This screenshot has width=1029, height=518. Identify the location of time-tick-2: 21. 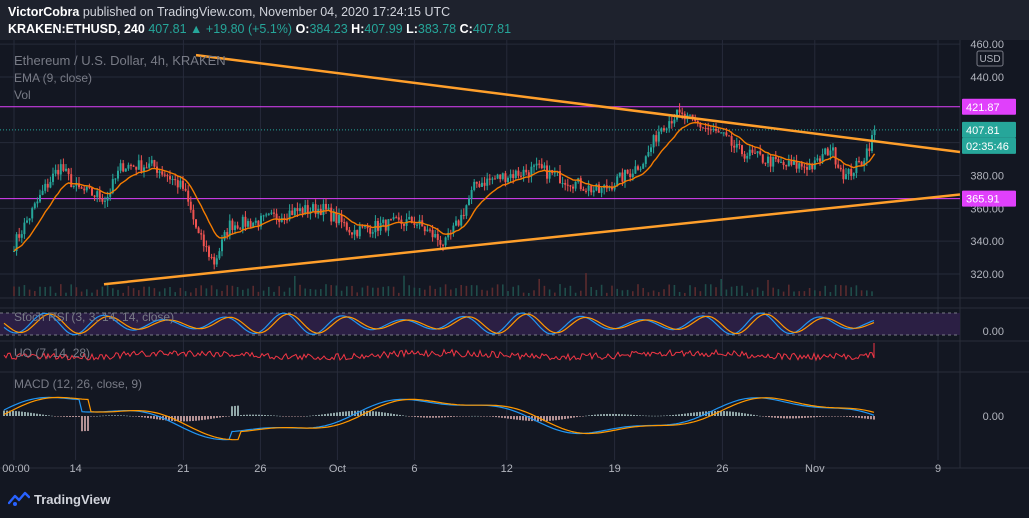
(183, 469).